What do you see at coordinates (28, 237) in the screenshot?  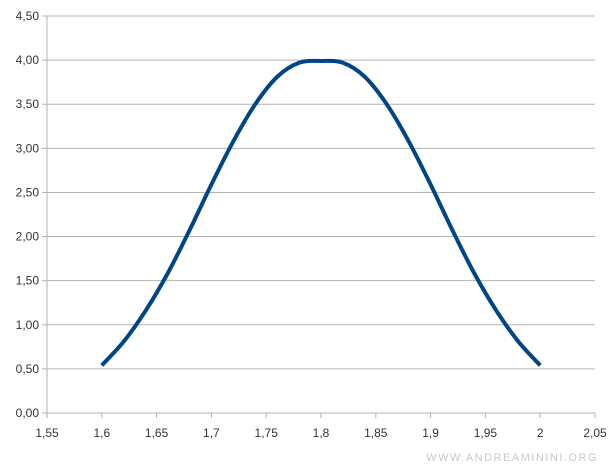 I see `y-tick-label: 2,00` at bounding box center [28, 237].